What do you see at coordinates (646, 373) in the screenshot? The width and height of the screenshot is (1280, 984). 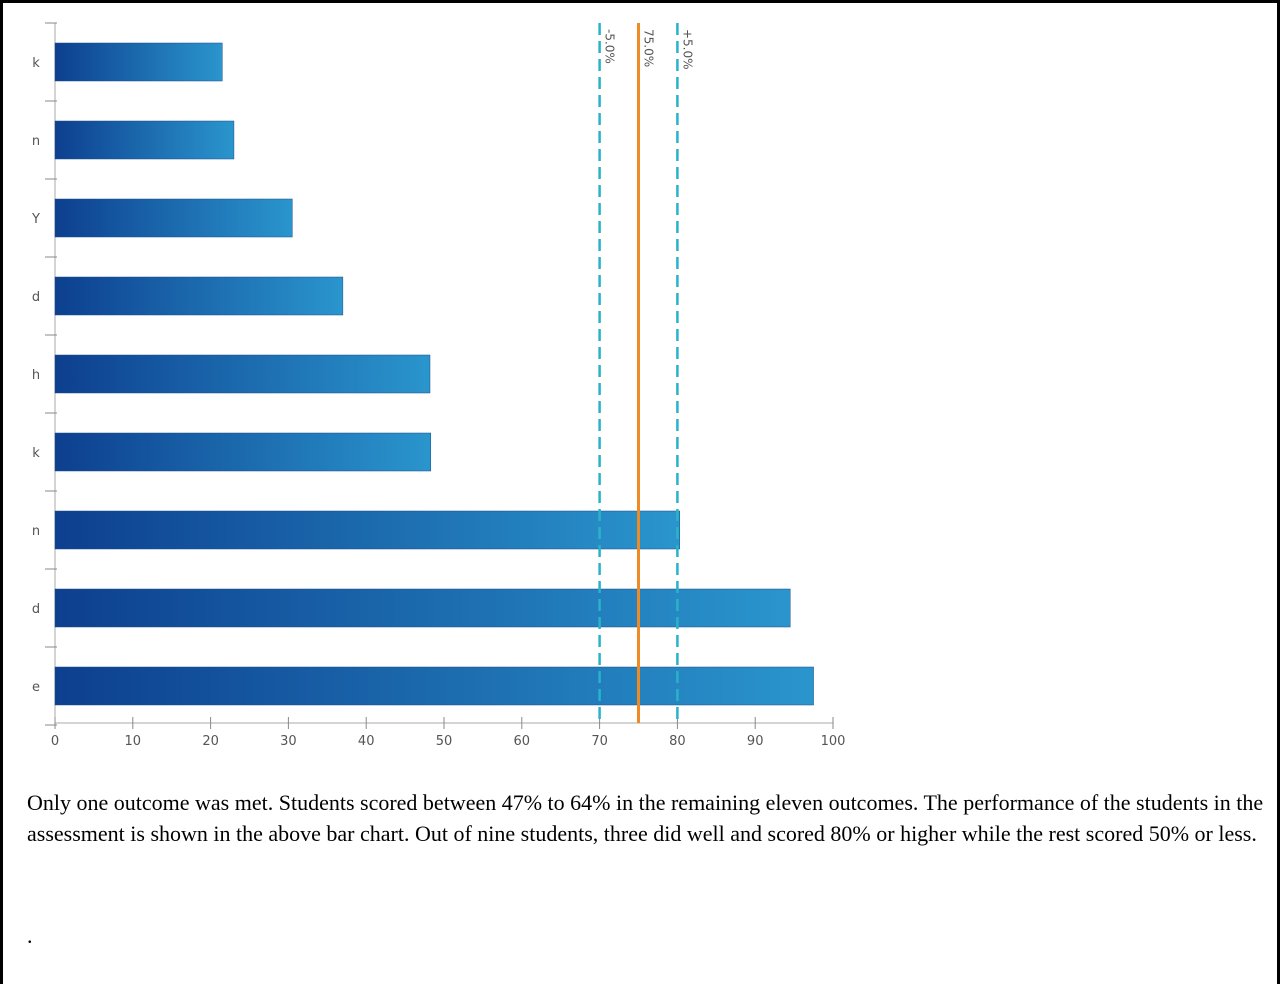 I see `reference-lines: -5.0% 75.0% +5.0%` at bounding box center [646, 373].